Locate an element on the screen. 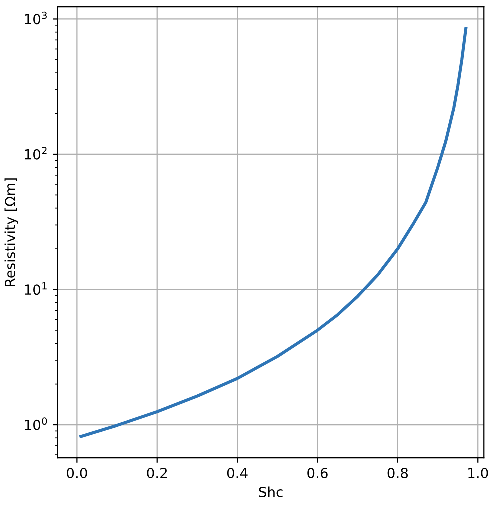  x-tick-label: 0.8 is located at coordinates (398, 473).